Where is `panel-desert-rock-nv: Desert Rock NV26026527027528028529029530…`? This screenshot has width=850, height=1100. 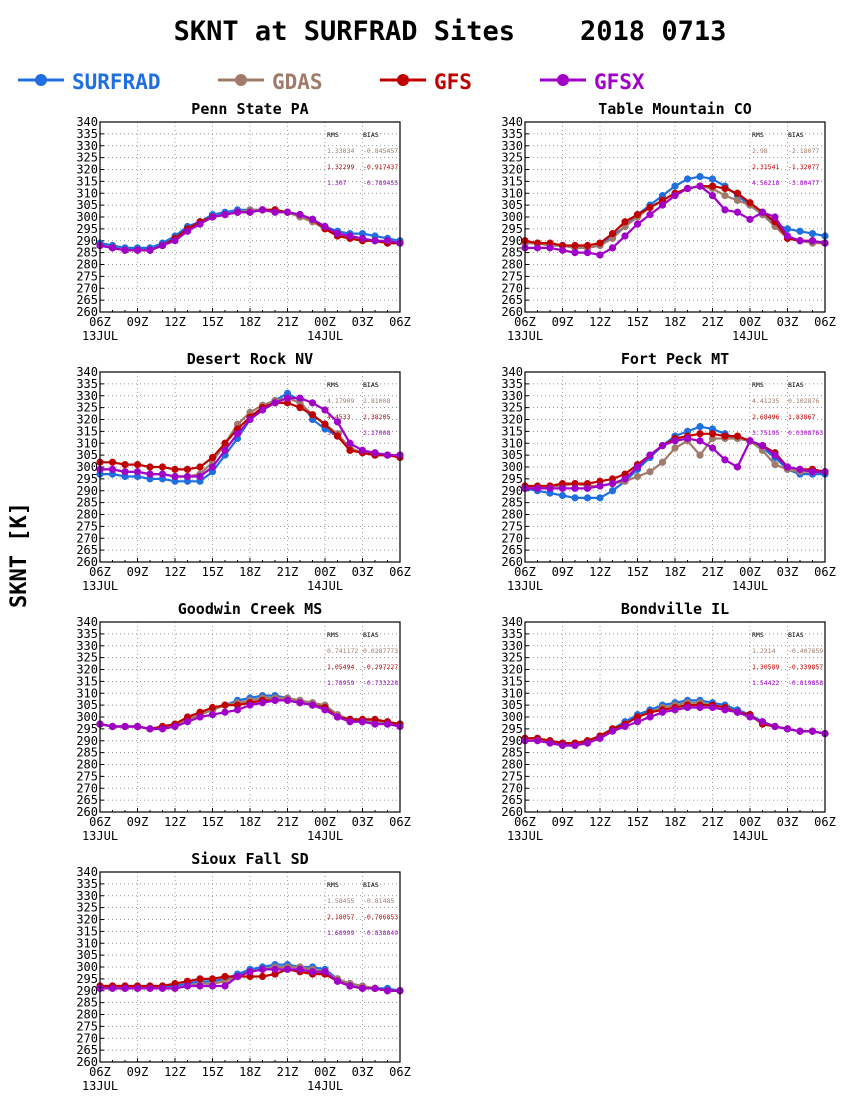 panel-desert-rock-nv: Desert Rock NV26026527027528028529029530… is located at coordinates (243, 471).